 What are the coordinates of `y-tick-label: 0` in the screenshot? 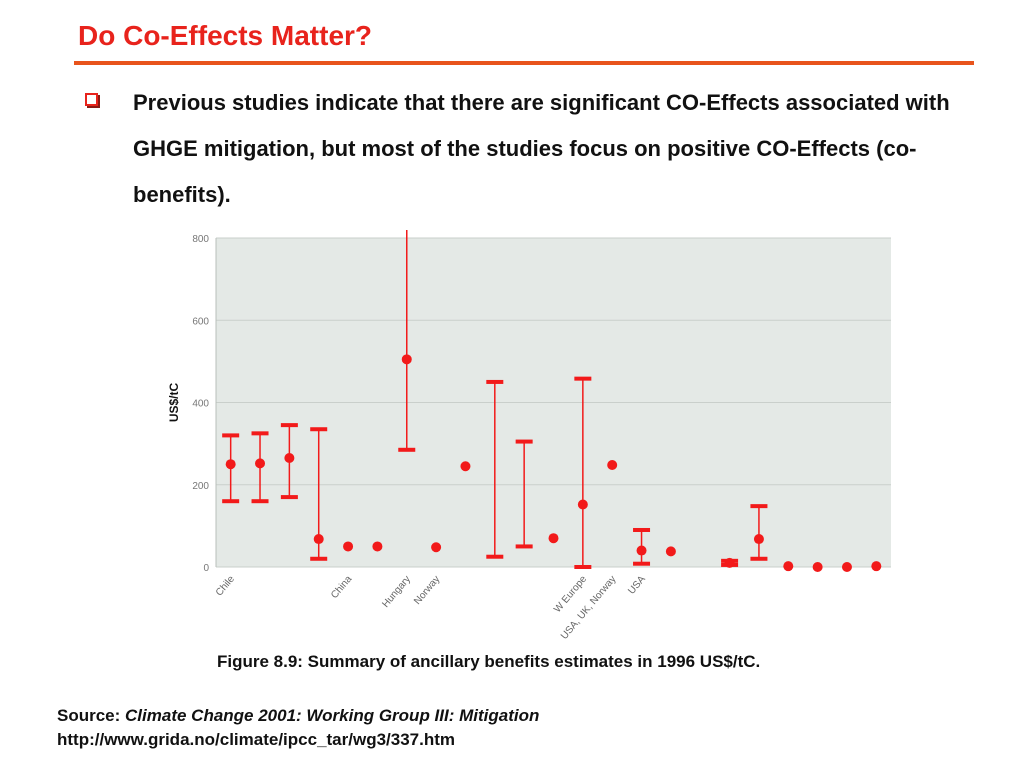 It's located at (206, 568).